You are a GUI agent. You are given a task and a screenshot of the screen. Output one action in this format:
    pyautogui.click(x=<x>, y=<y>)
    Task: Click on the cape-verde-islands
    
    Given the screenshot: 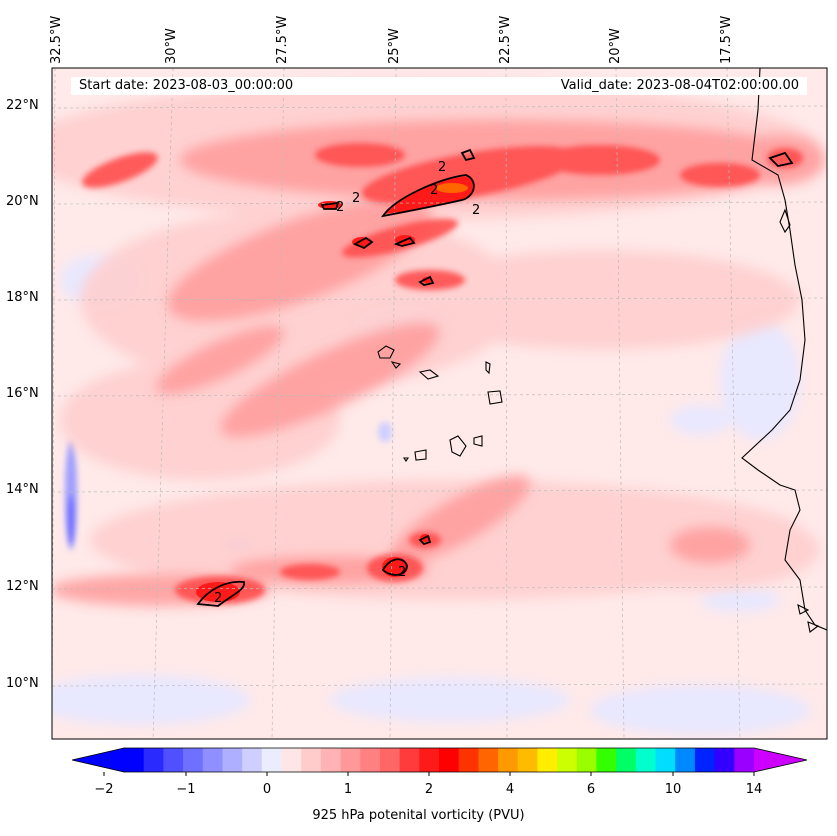 What is the action you would take?
    pyautogui.click(x=440, y=403)
    